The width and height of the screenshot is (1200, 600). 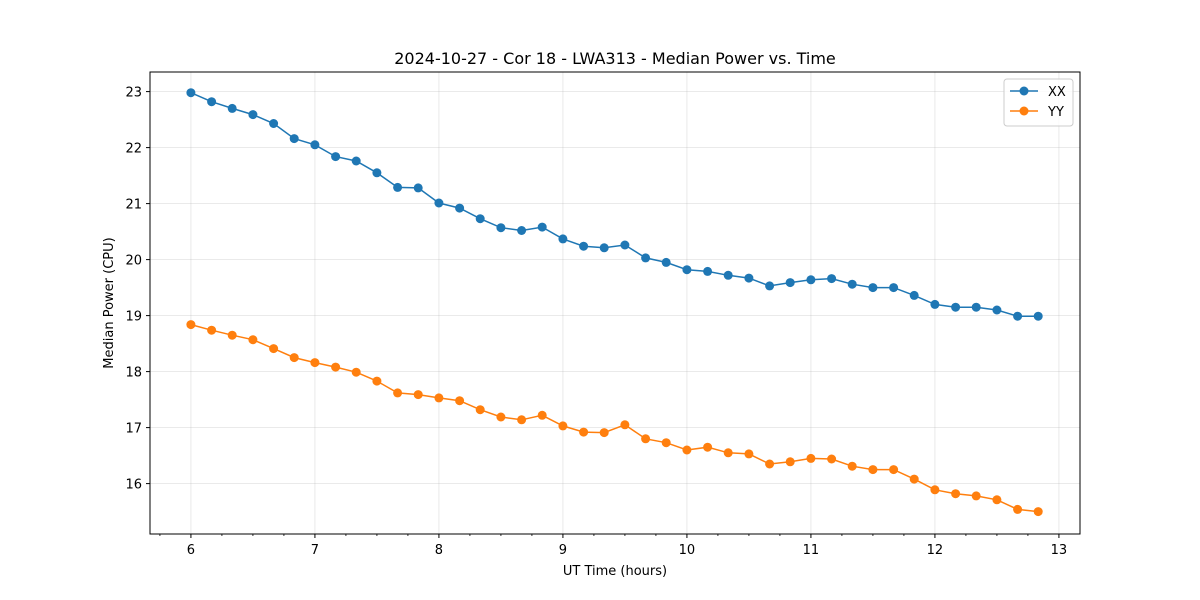 What do you see at coordinates (109, 302) in the screenshot?
I see `y-axis-label: Median Power (CPU)` at bounding box center [109, 302].